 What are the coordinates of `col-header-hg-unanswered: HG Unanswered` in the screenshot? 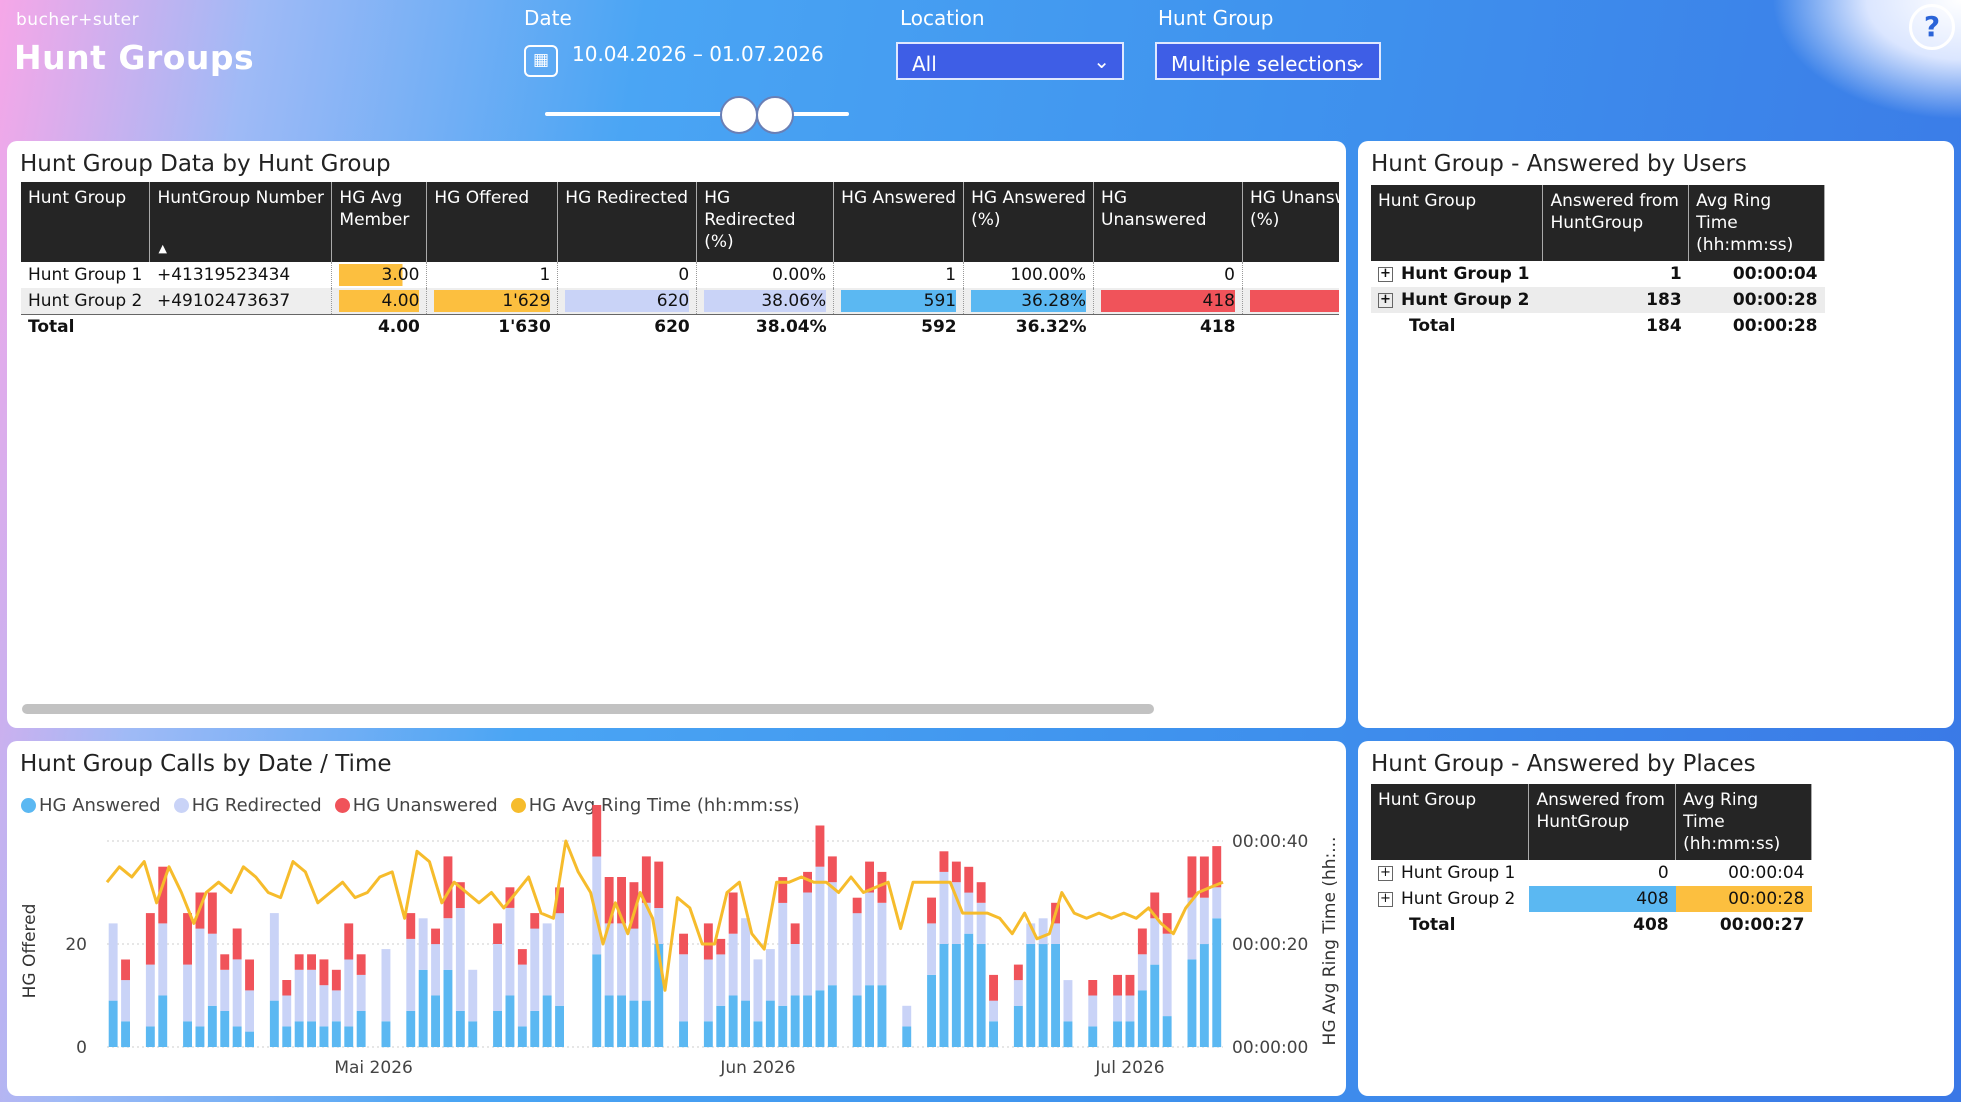 It's located at (1168, 222).